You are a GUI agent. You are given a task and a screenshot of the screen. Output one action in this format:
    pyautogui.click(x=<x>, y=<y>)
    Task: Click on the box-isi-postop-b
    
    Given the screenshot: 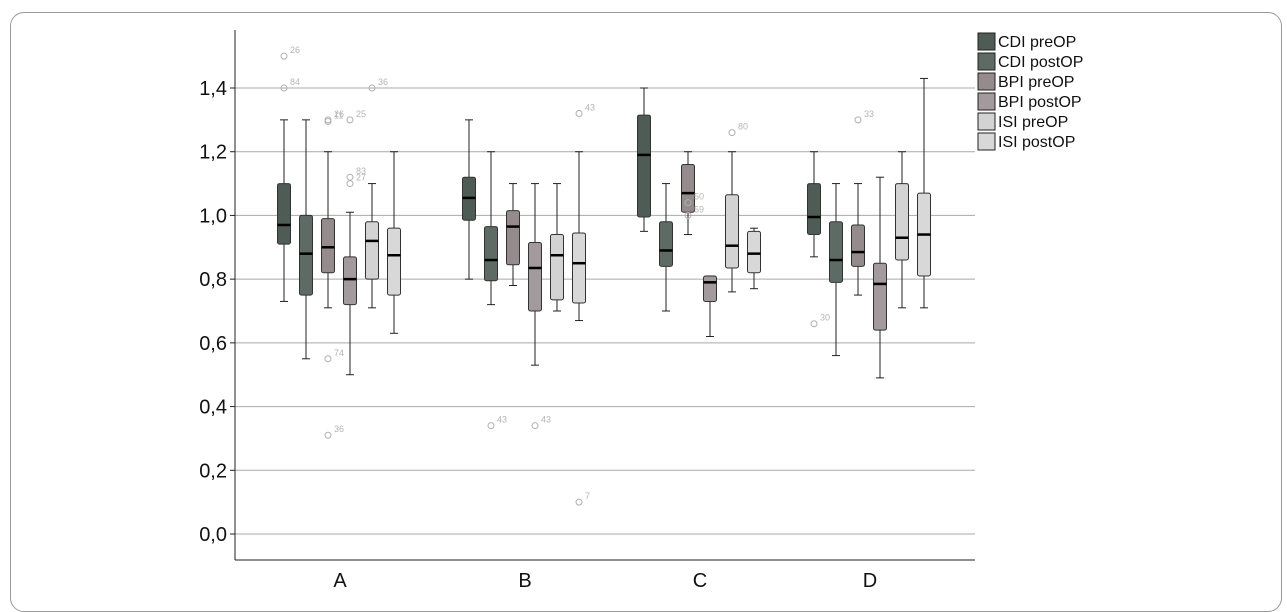 What is the action you would take?
    pyautogui.click(x=579, y=236)
    